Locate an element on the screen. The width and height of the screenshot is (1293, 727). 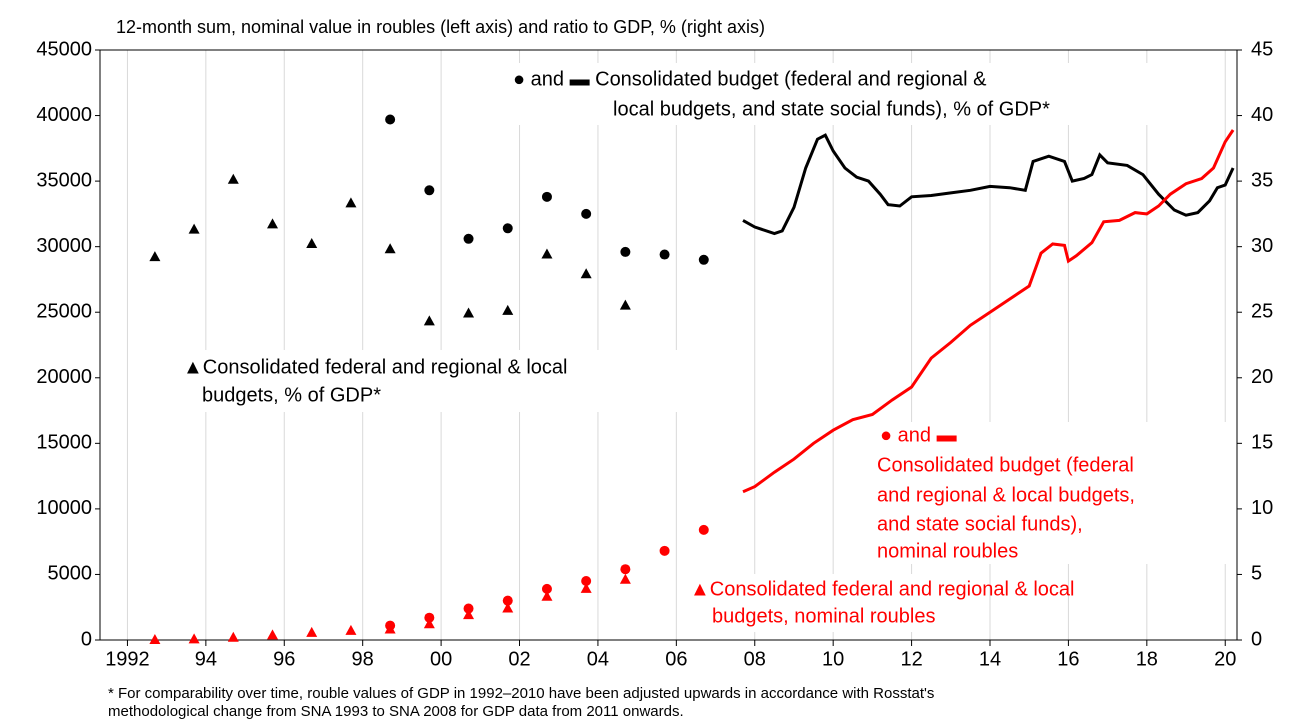
annotation: budgets, nominal roubles is located at coordinates (823, 616).